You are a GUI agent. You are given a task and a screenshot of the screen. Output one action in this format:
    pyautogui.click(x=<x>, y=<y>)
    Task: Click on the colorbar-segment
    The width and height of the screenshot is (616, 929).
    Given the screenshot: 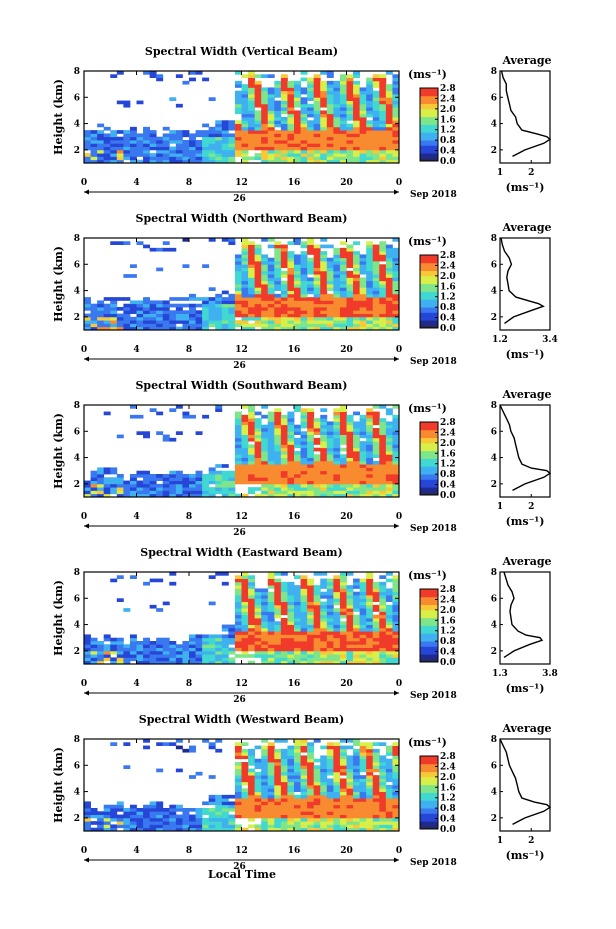 What is the action you would take?
    pyautogui.click(x=429, y=622)
    